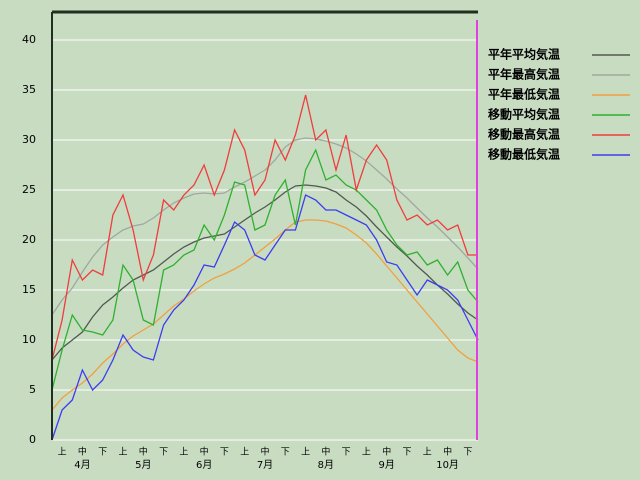  I want to click on legend-label: 移動平均気温, so click(524, 114).